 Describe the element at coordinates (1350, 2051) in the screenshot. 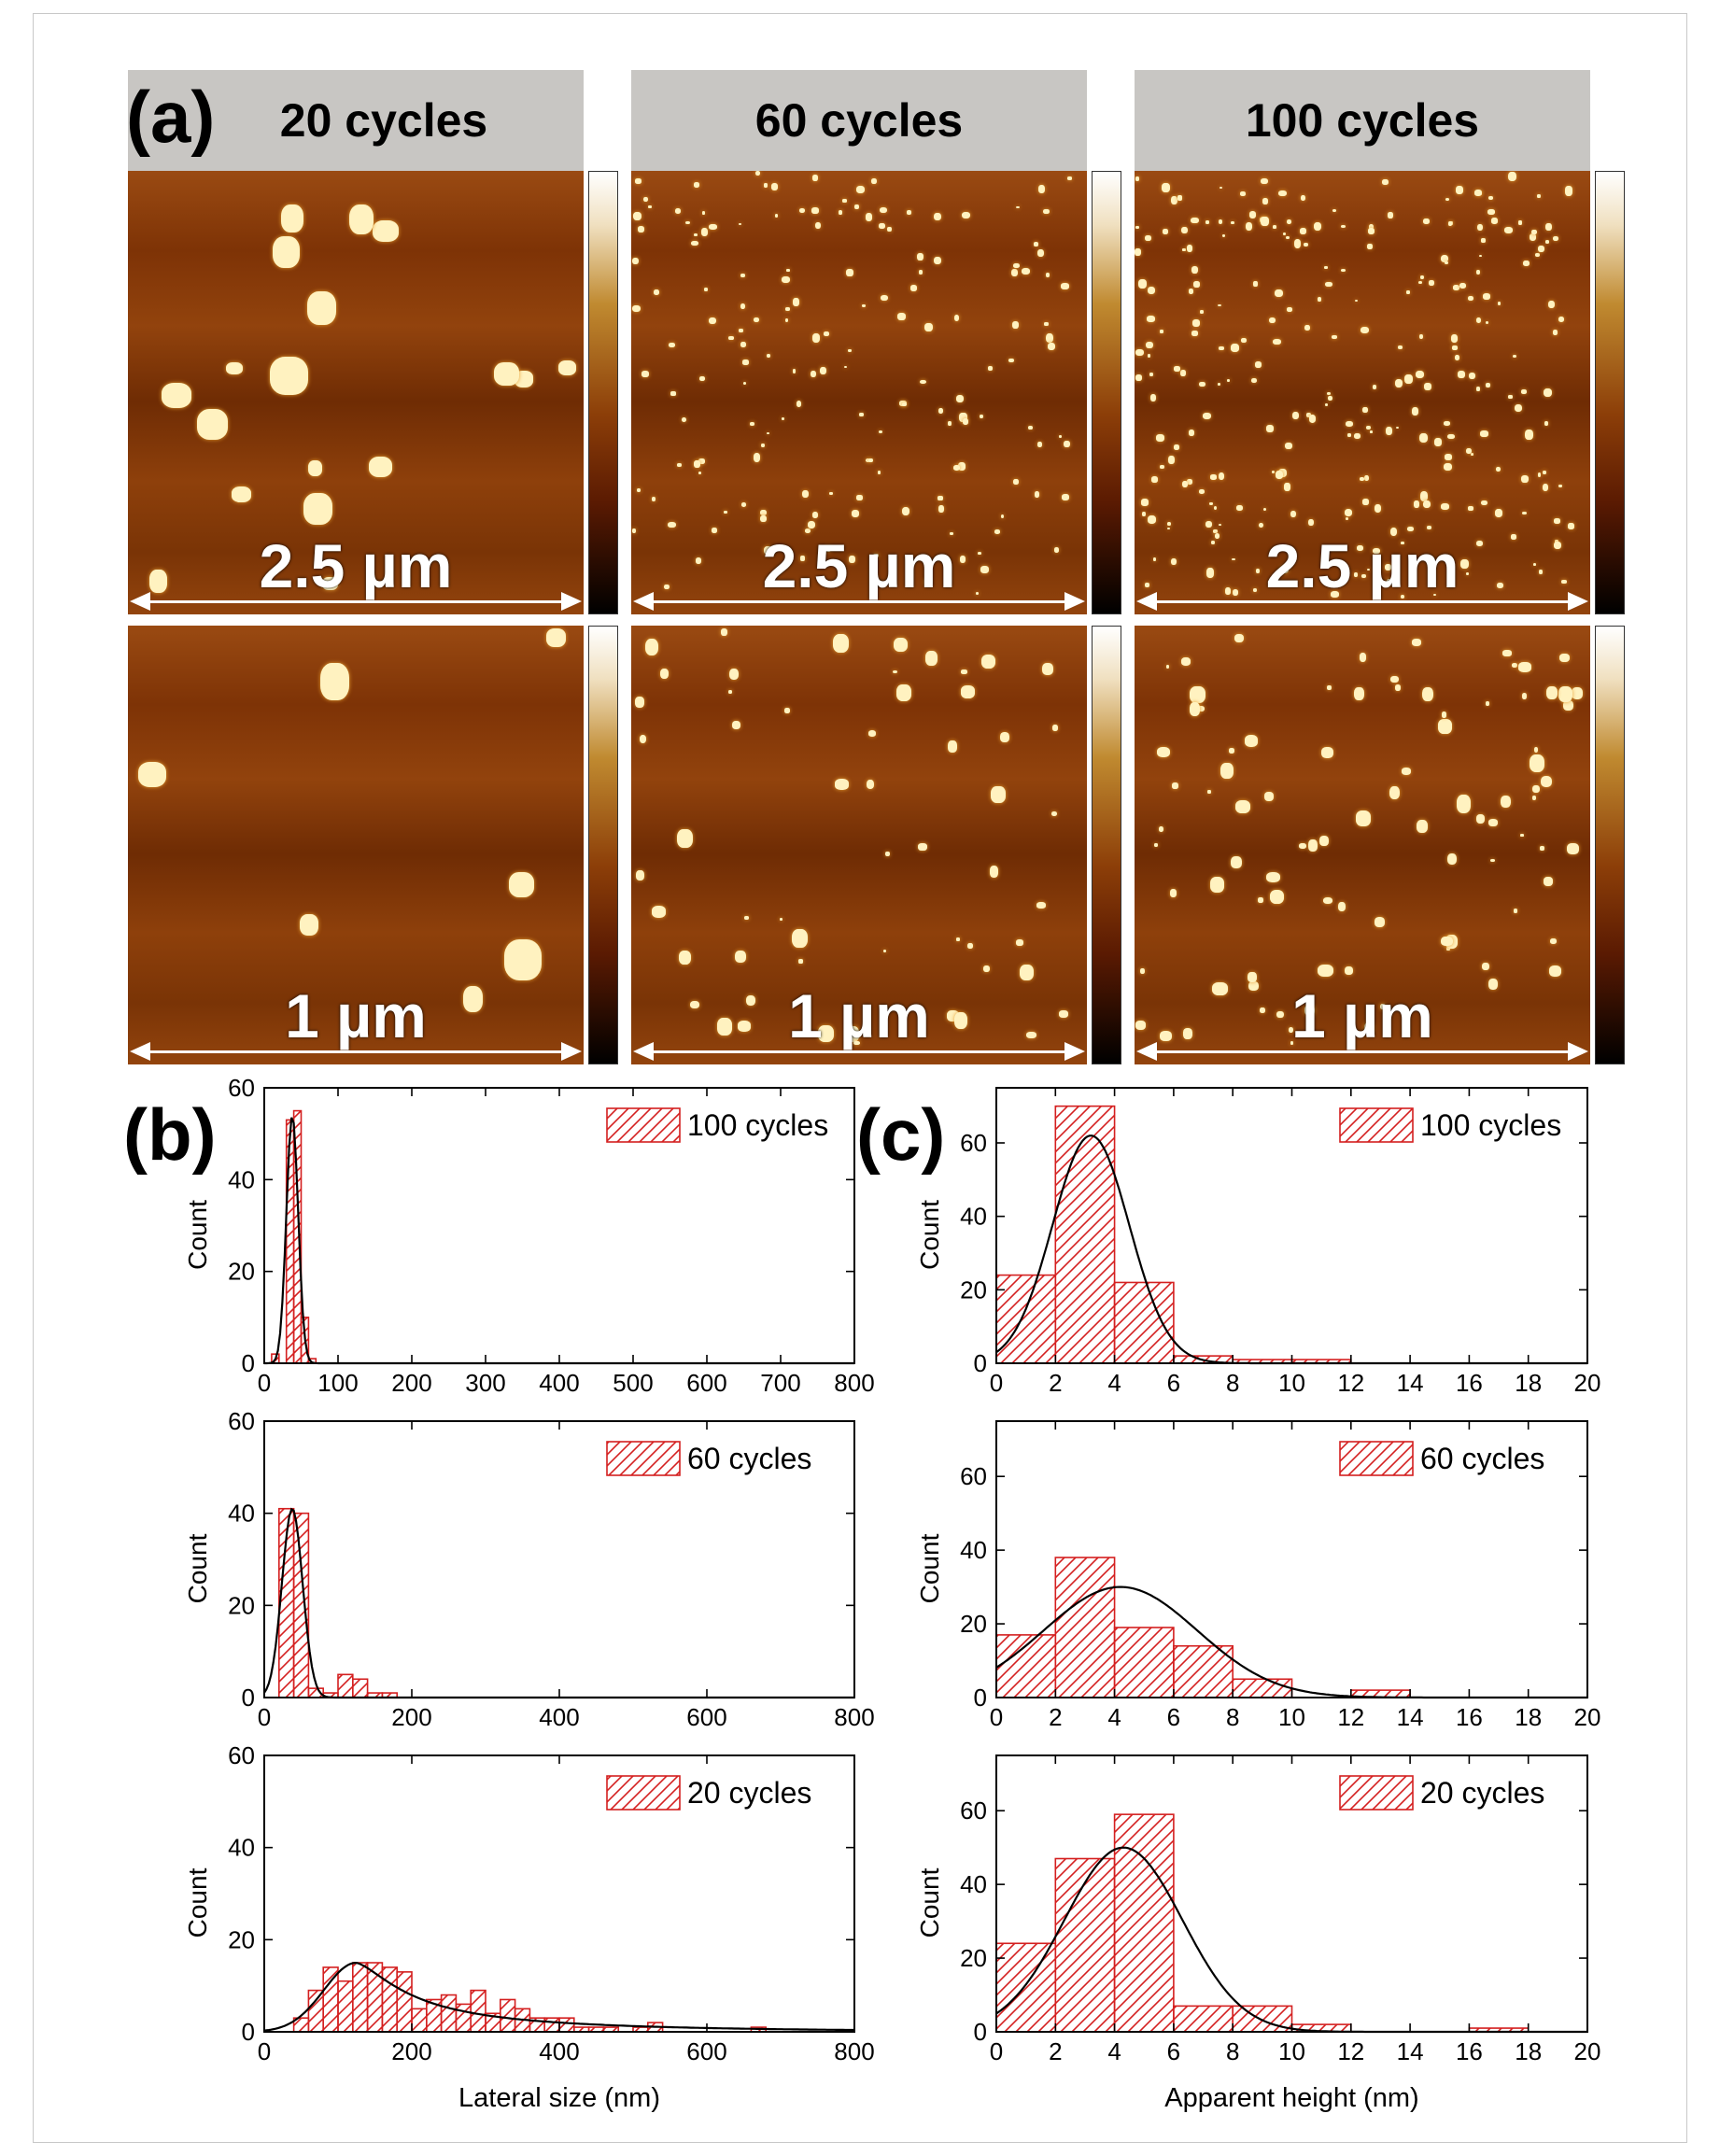

I see `x-tick-label: 12` at that location.